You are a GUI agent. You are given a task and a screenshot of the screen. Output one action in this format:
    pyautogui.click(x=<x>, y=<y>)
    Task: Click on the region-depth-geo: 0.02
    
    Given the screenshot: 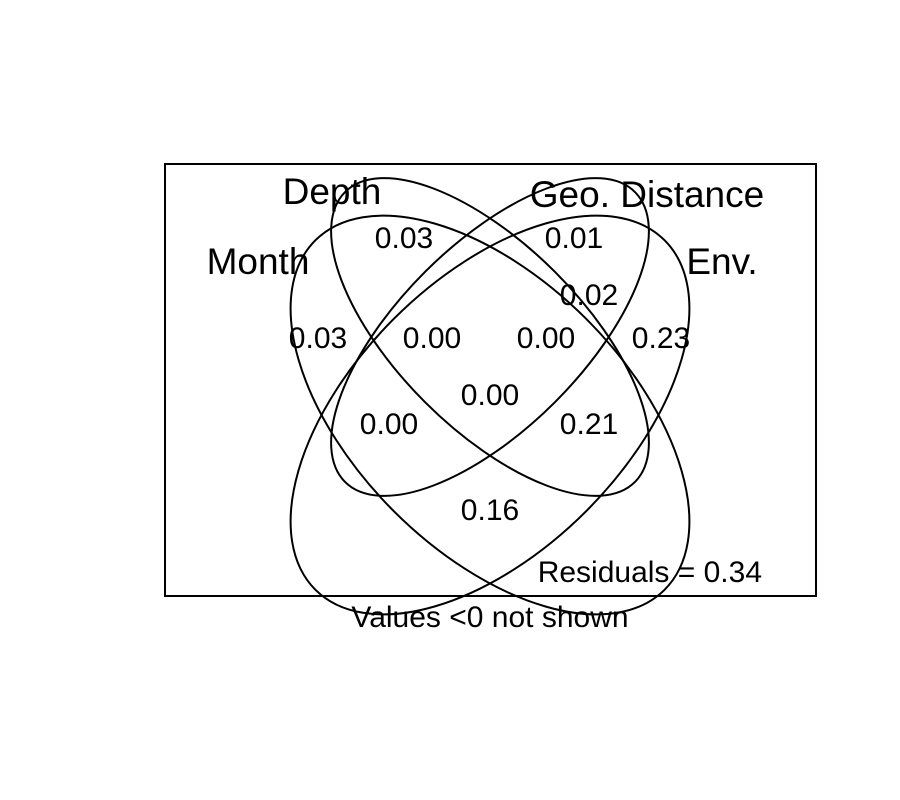 What is the action you would take?
    pyautogui.click(x=589, y=295)
    